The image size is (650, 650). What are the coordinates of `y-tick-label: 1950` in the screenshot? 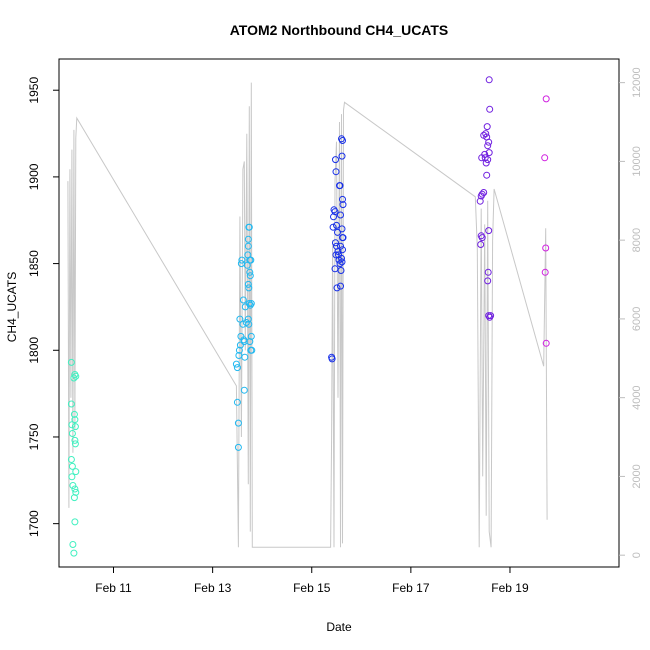 It's located at (34, 90).